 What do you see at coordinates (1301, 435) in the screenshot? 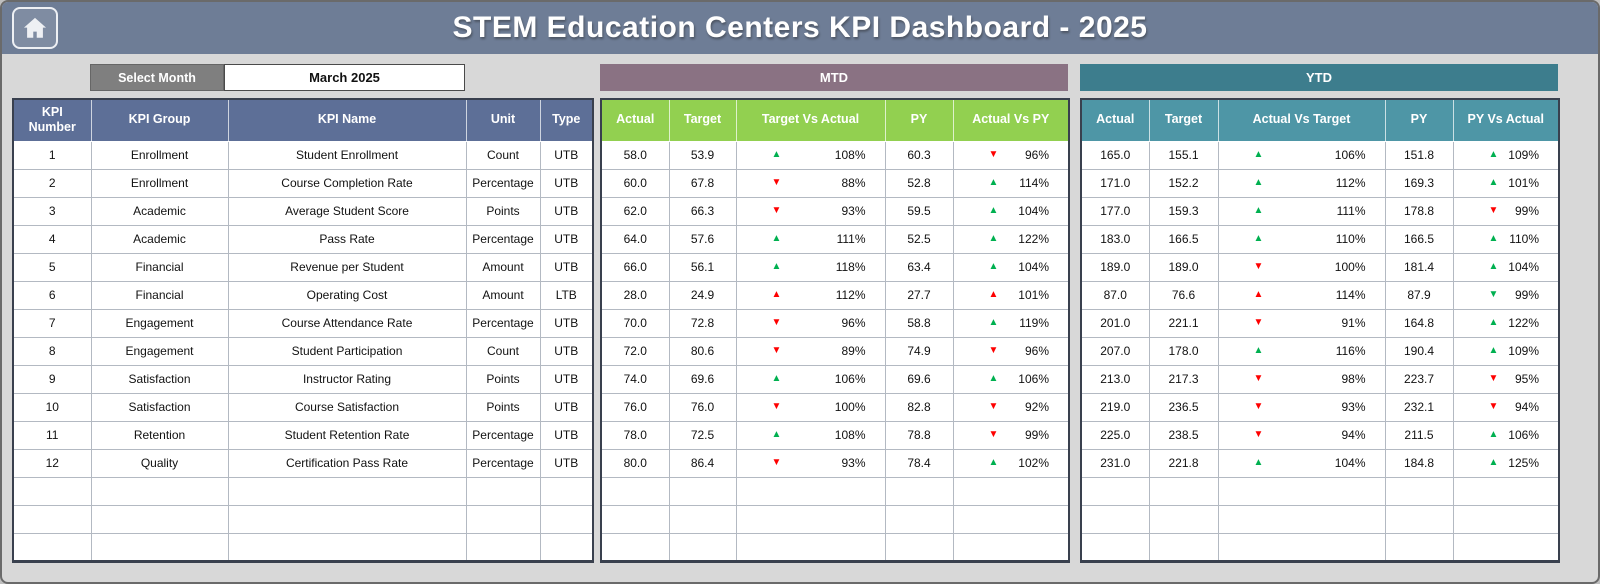
I see `ytd-compare-1: ▼ 94%` at bounding box center [1301, 435].